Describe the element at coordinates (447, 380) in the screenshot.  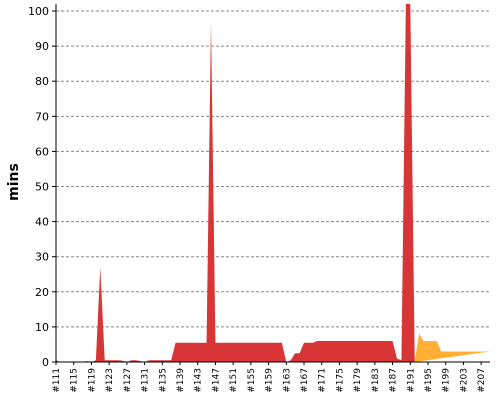
I see `x-tick-label: #199` at that location.